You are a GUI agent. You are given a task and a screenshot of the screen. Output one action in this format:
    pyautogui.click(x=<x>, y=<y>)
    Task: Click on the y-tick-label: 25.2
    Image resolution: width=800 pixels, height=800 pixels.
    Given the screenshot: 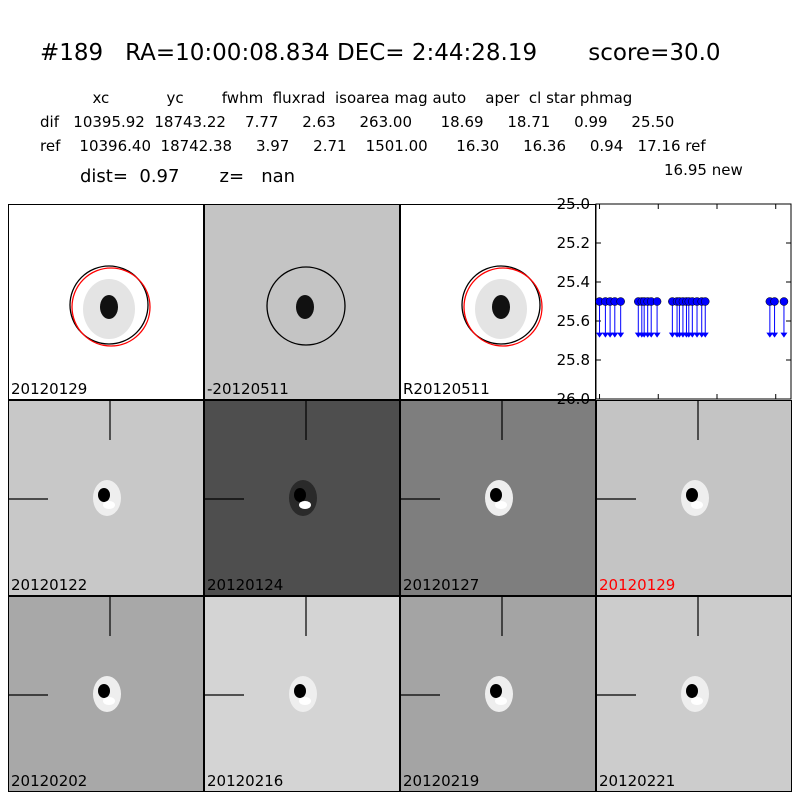 What is the action you would take?
    pyautogui.click(x=573, y=243)
    